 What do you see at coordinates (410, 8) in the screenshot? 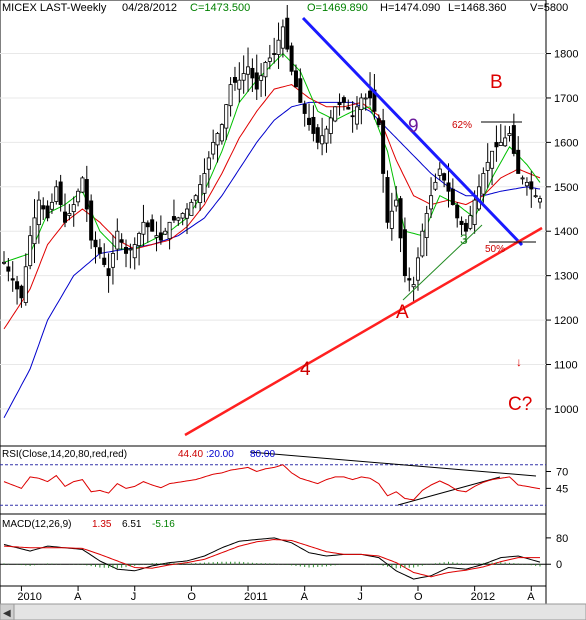
I see `high-label: H=1474.090` at bounding box center [410, 8].